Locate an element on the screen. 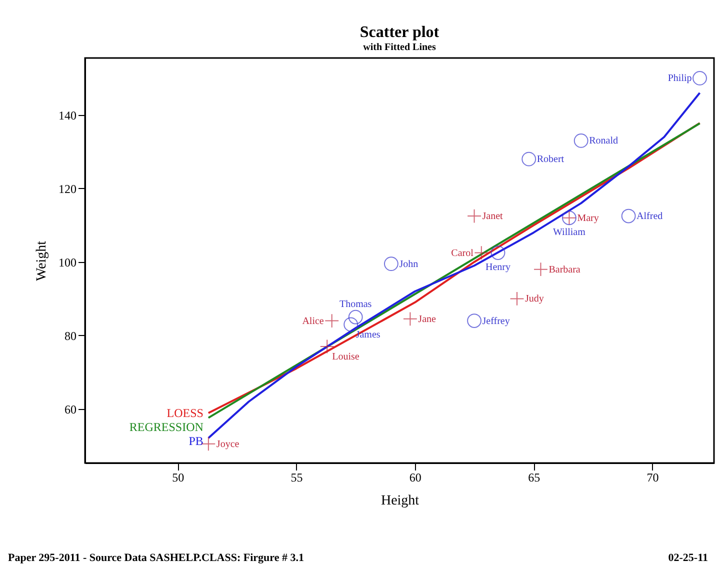 The image size is (716, 568). data-label: Barbara is located at coordinates (564, 270).